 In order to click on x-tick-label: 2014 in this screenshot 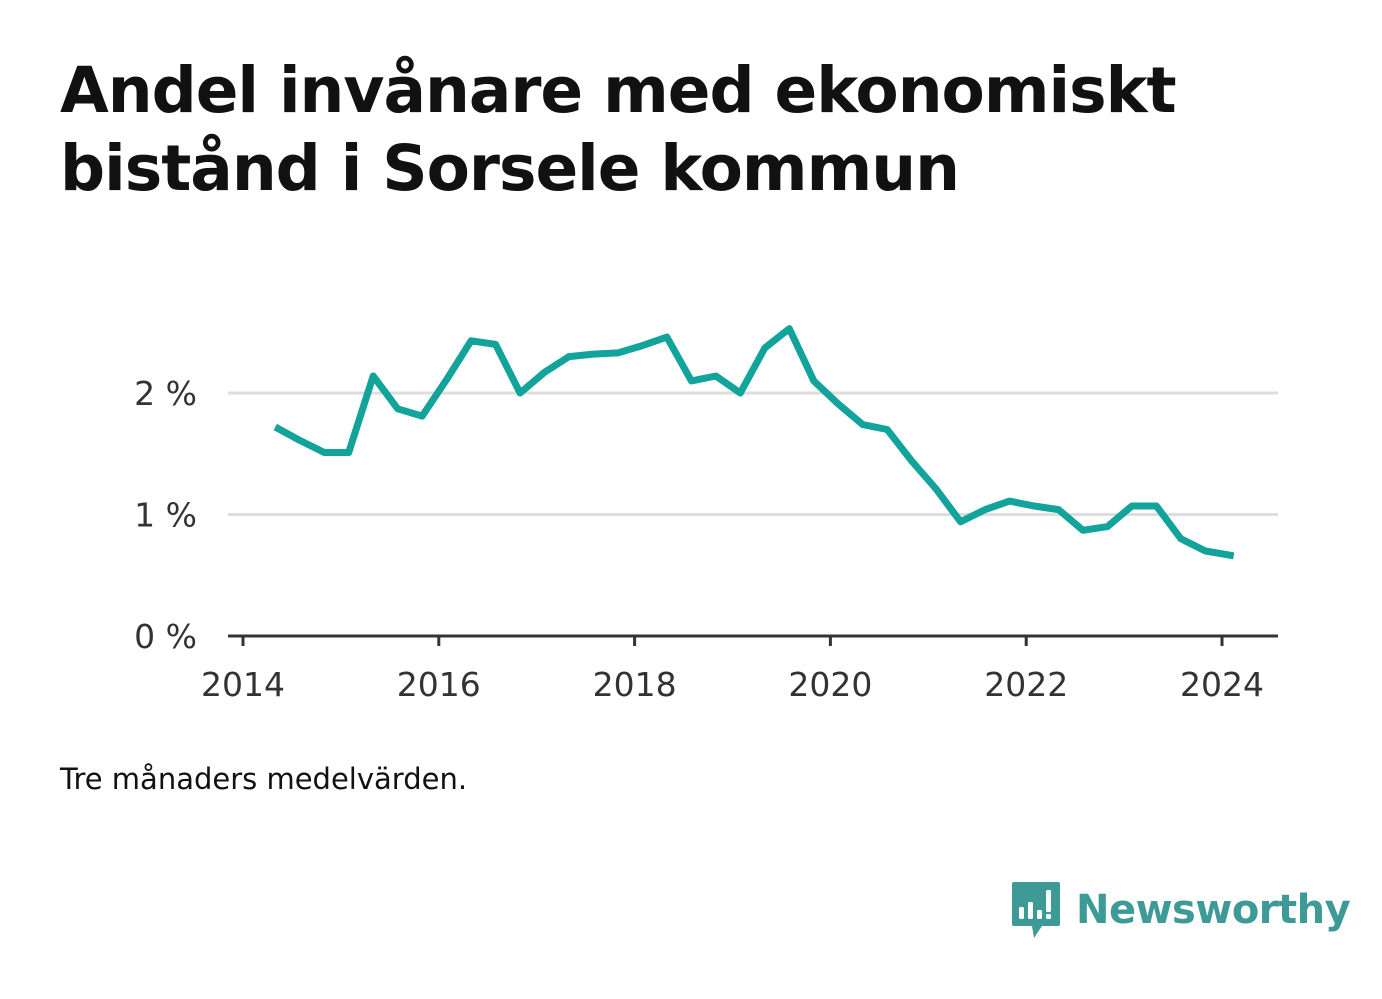, I will do `click(243, 684)`.